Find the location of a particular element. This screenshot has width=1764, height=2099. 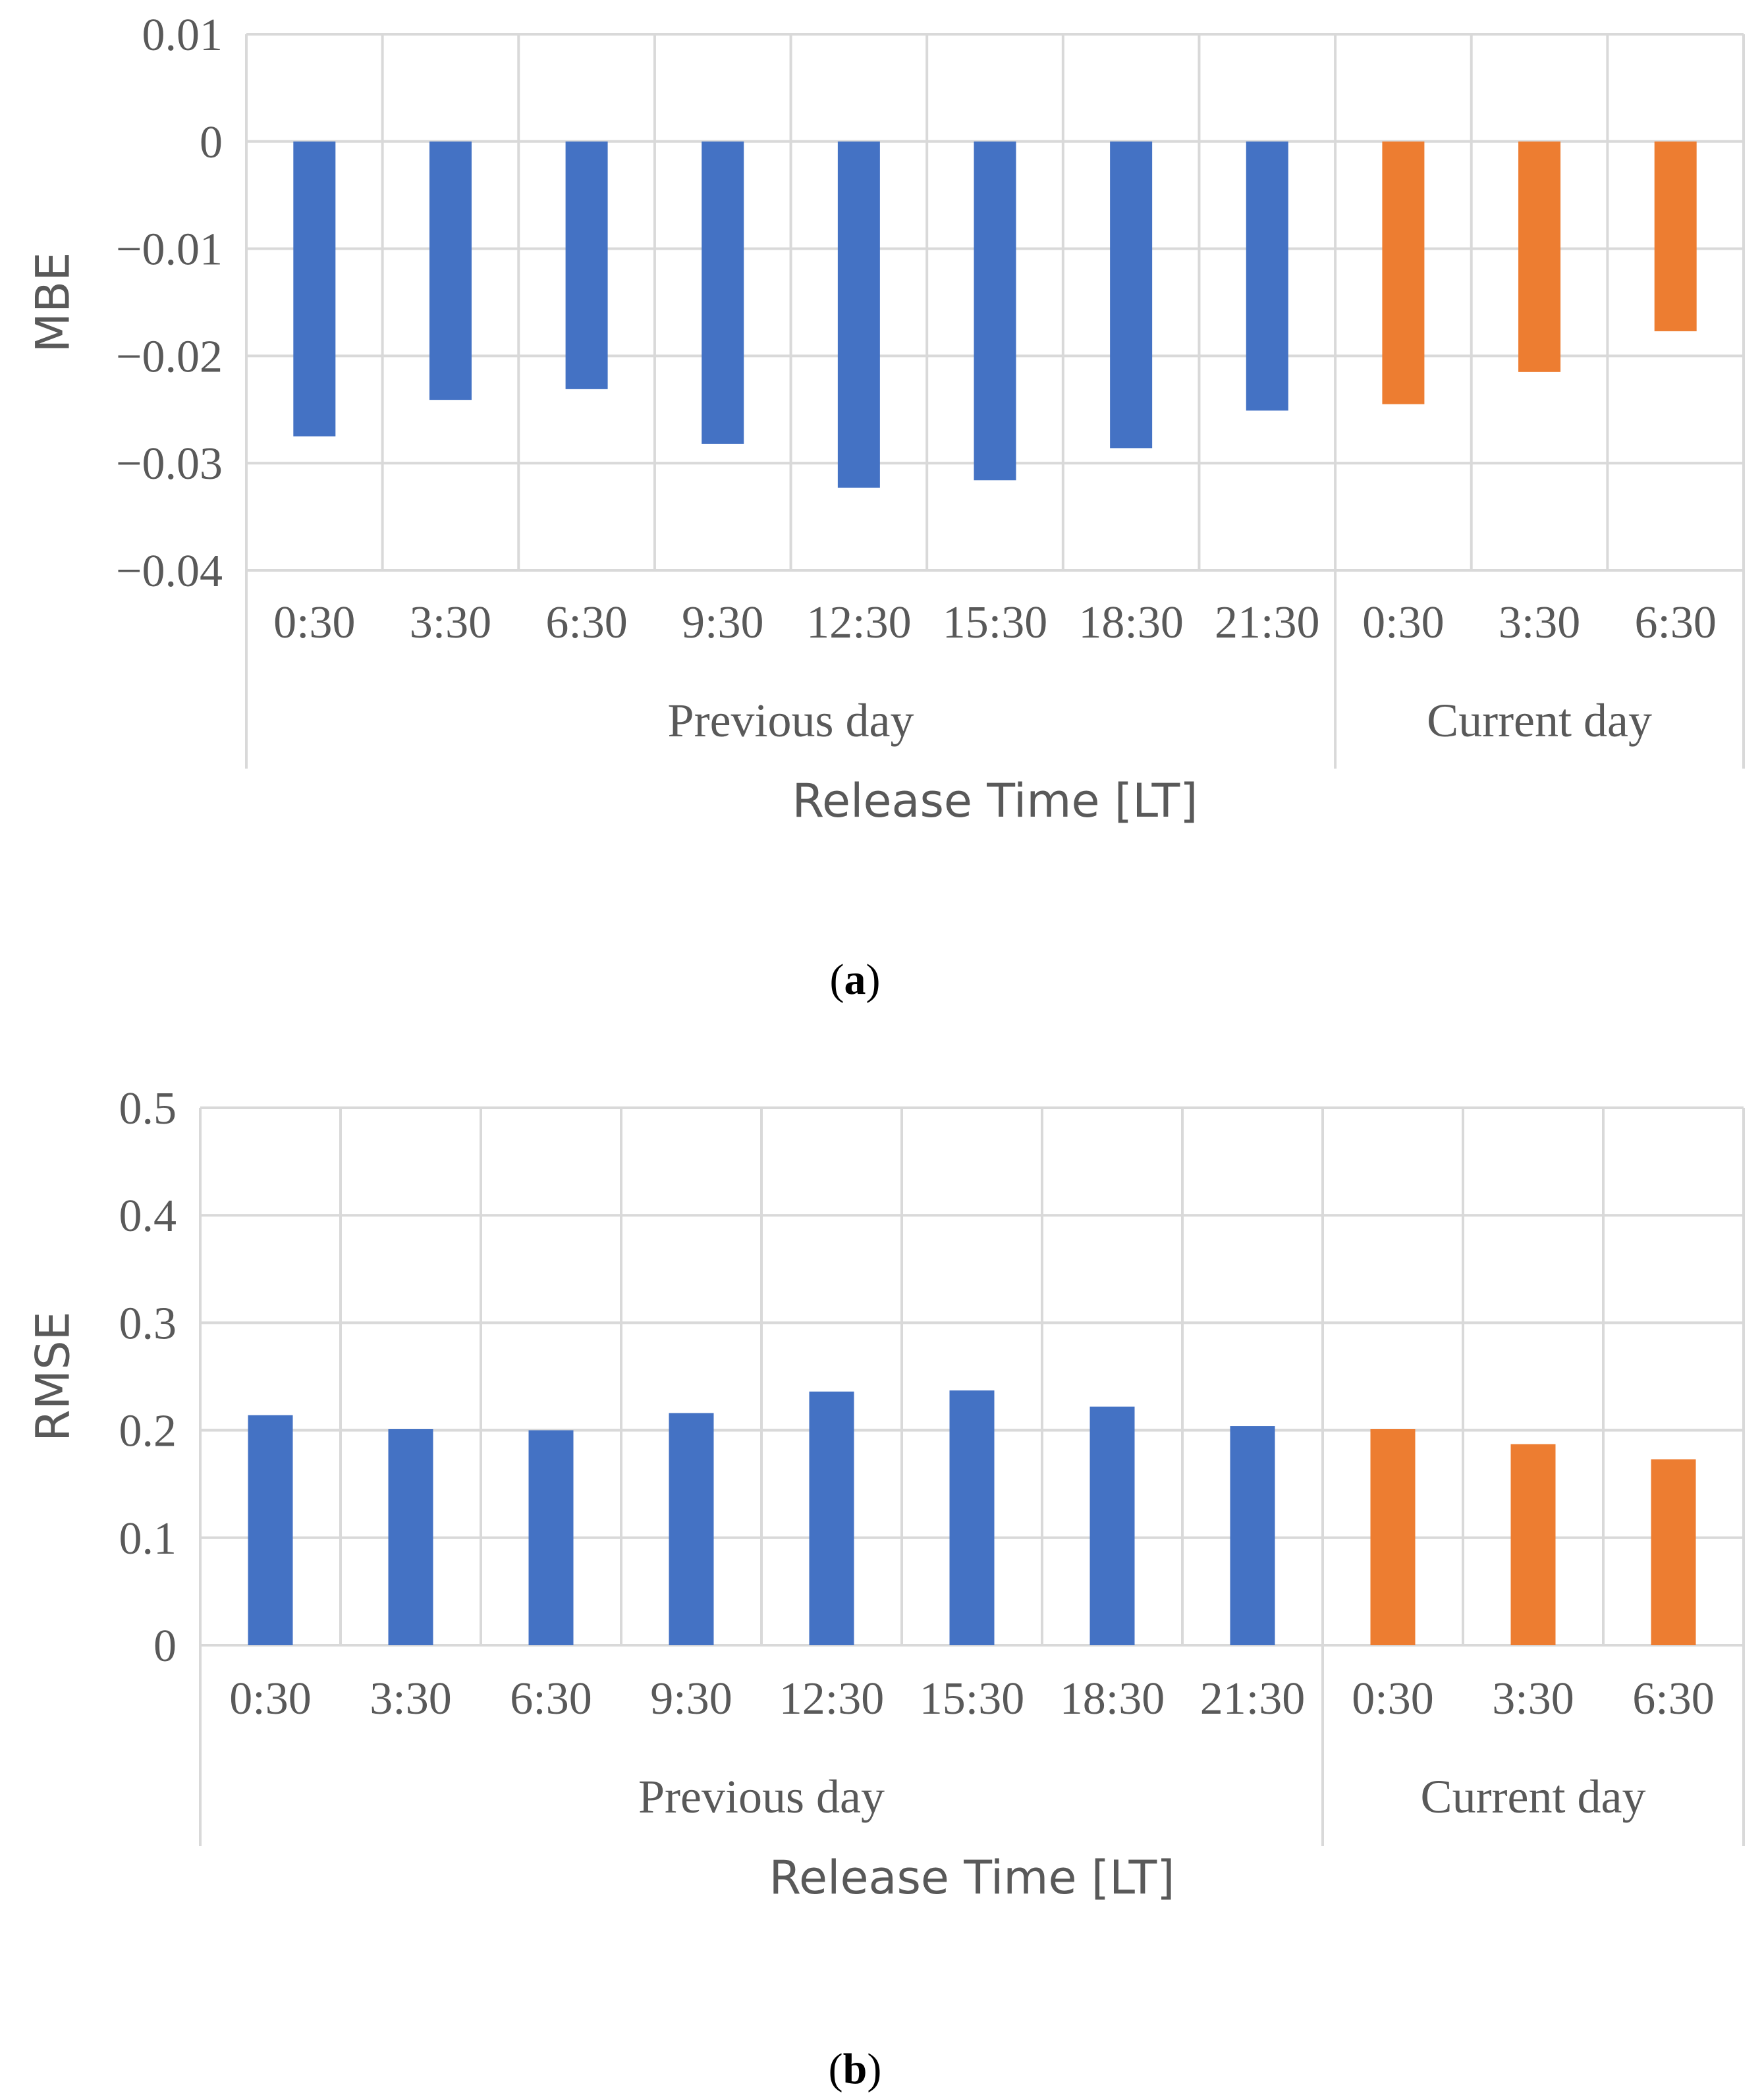

mbe-bars is located at coordinates (995, 314).